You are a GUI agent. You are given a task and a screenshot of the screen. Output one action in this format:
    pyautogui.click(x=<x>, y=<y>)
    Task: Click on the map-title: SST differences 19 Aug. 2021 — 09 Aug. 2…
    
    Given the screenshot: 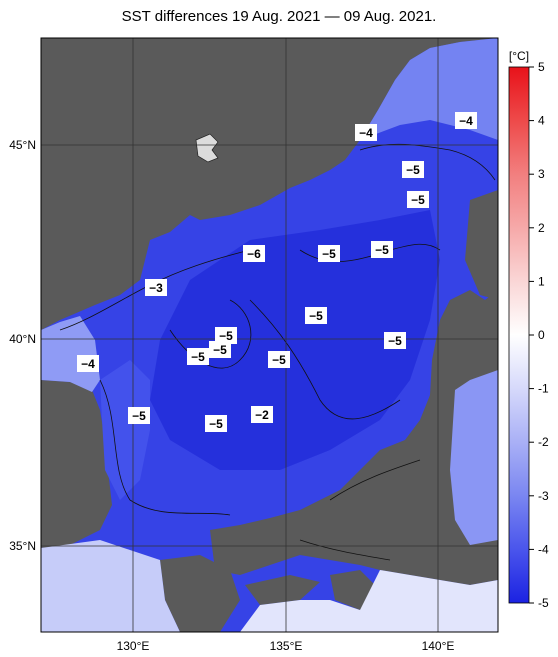 What is the action you would take?
    pyautogui.click(x=279, y=16)
    